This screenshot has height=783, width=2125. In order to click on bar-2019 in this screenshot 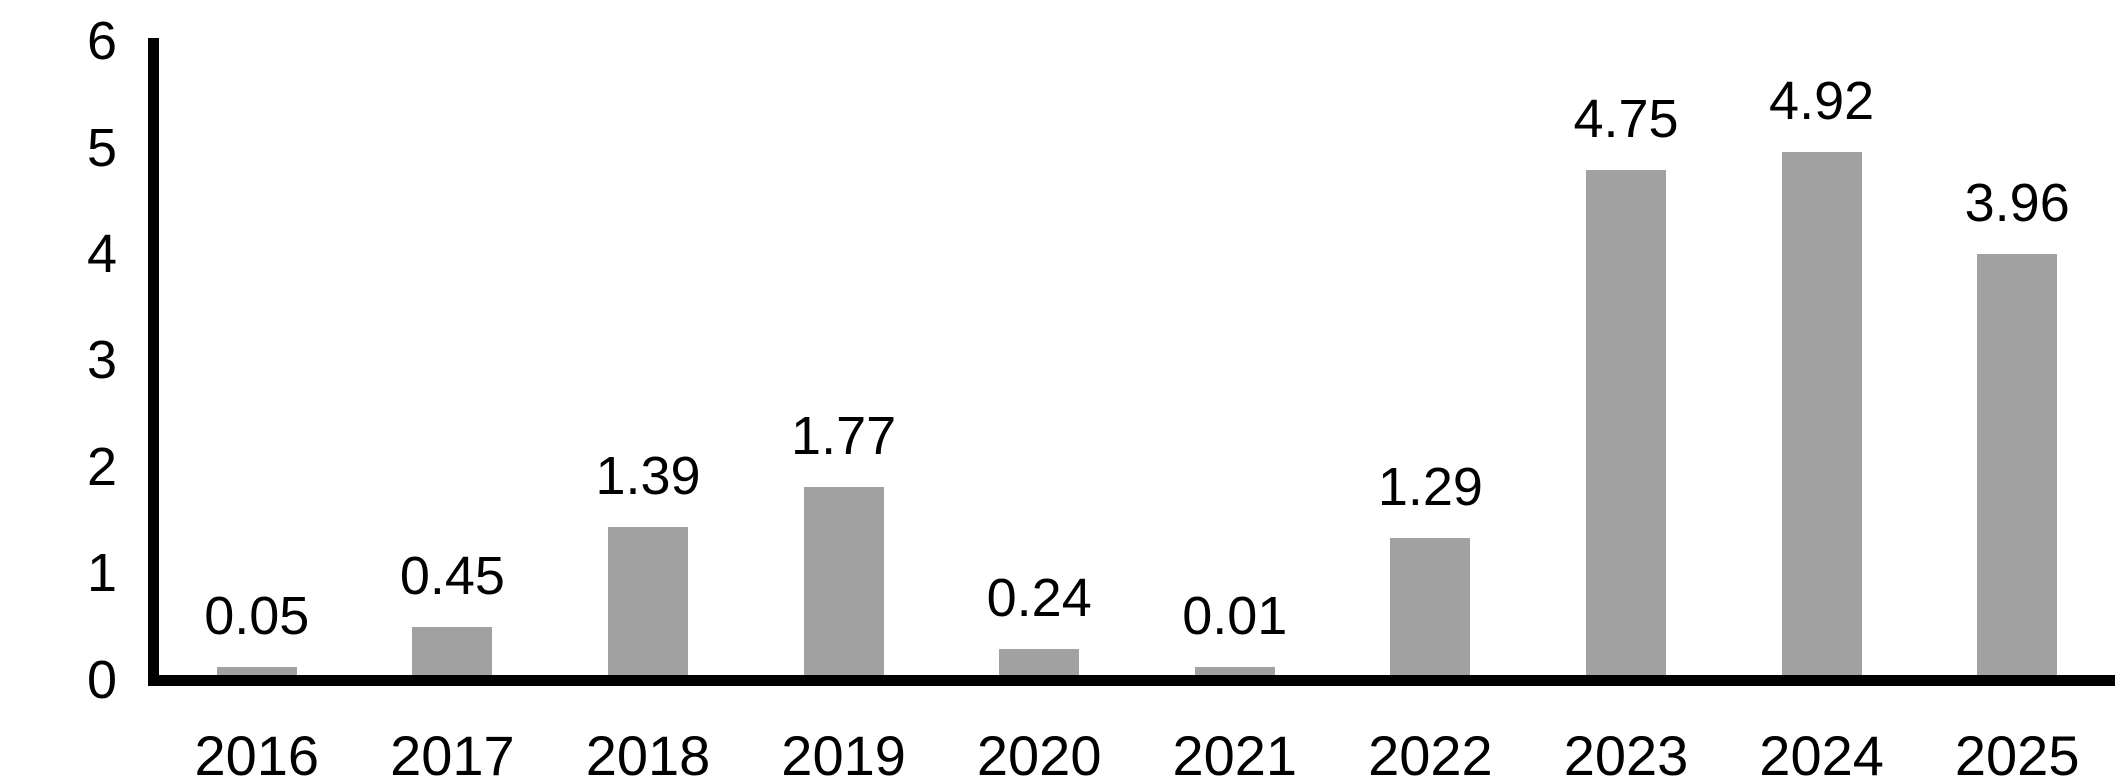, I will do `click(843, 581)`.